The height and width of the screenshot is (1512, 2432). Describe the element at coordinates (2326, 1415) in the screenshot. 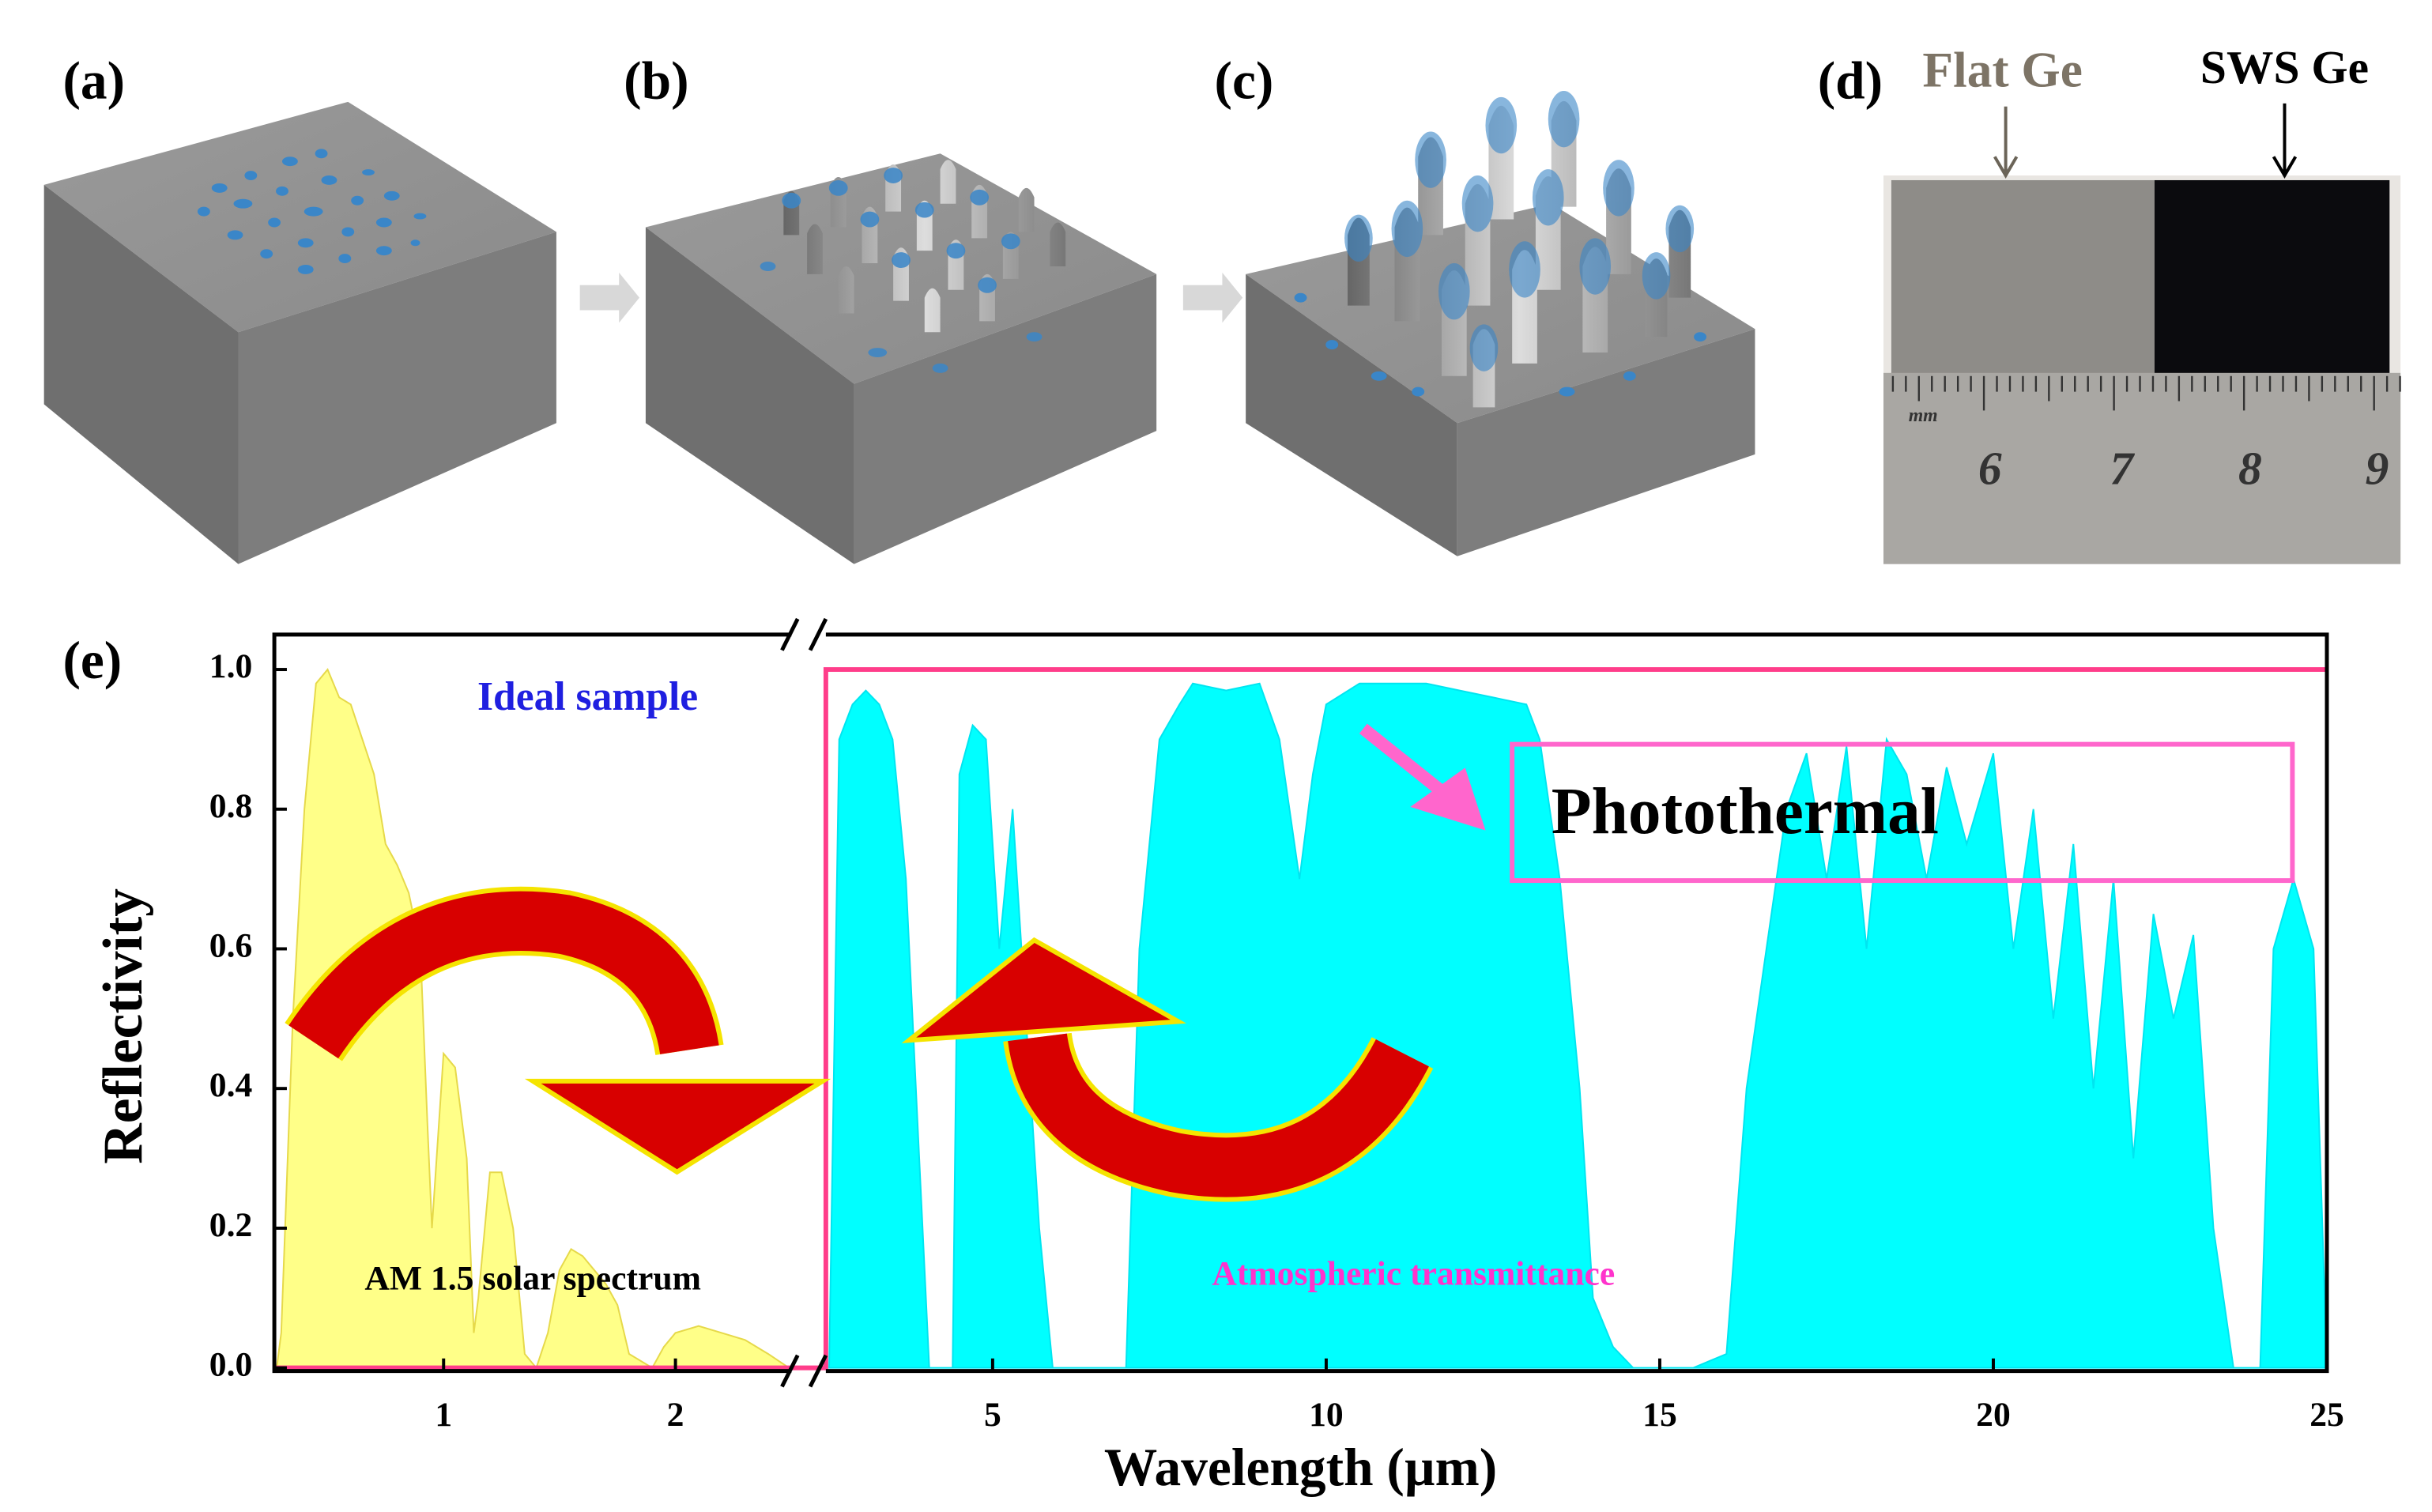

I see `x-tick-label: 25` at that location.